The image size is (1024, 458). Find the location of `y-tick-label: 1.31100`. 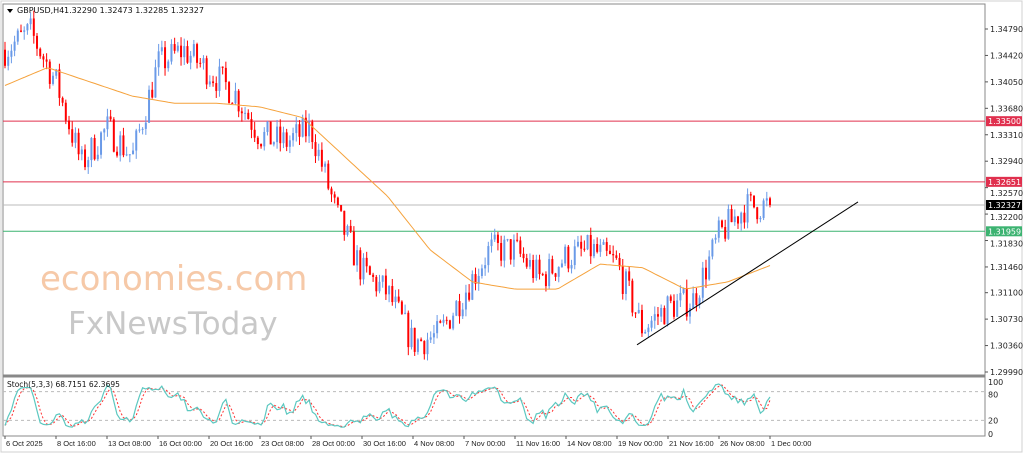

y-tick-label: 1.31100 is located at coordinates (1006, 293).